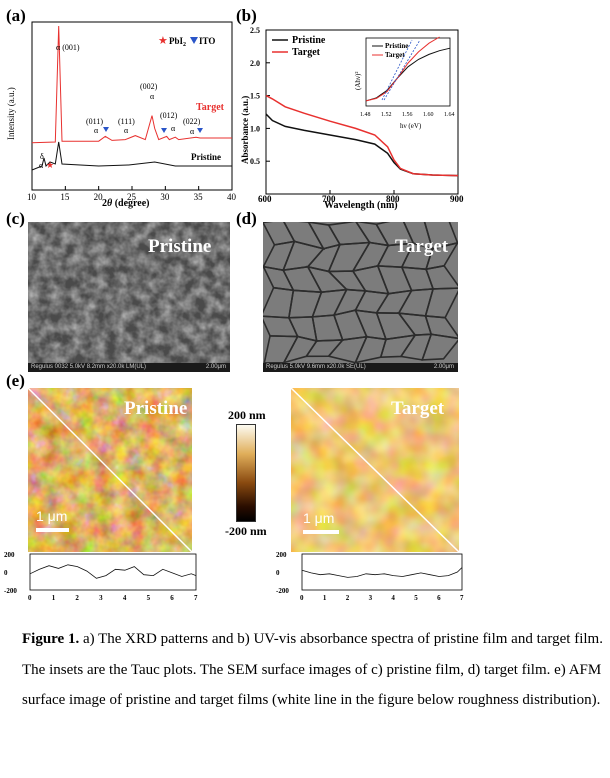 The height and width of the screenshot is (778, 610). What do you see at coordinates (395, 55) in the screenshot?
I see `tauc-legend-target: Target` at bounding box center [395, 55].